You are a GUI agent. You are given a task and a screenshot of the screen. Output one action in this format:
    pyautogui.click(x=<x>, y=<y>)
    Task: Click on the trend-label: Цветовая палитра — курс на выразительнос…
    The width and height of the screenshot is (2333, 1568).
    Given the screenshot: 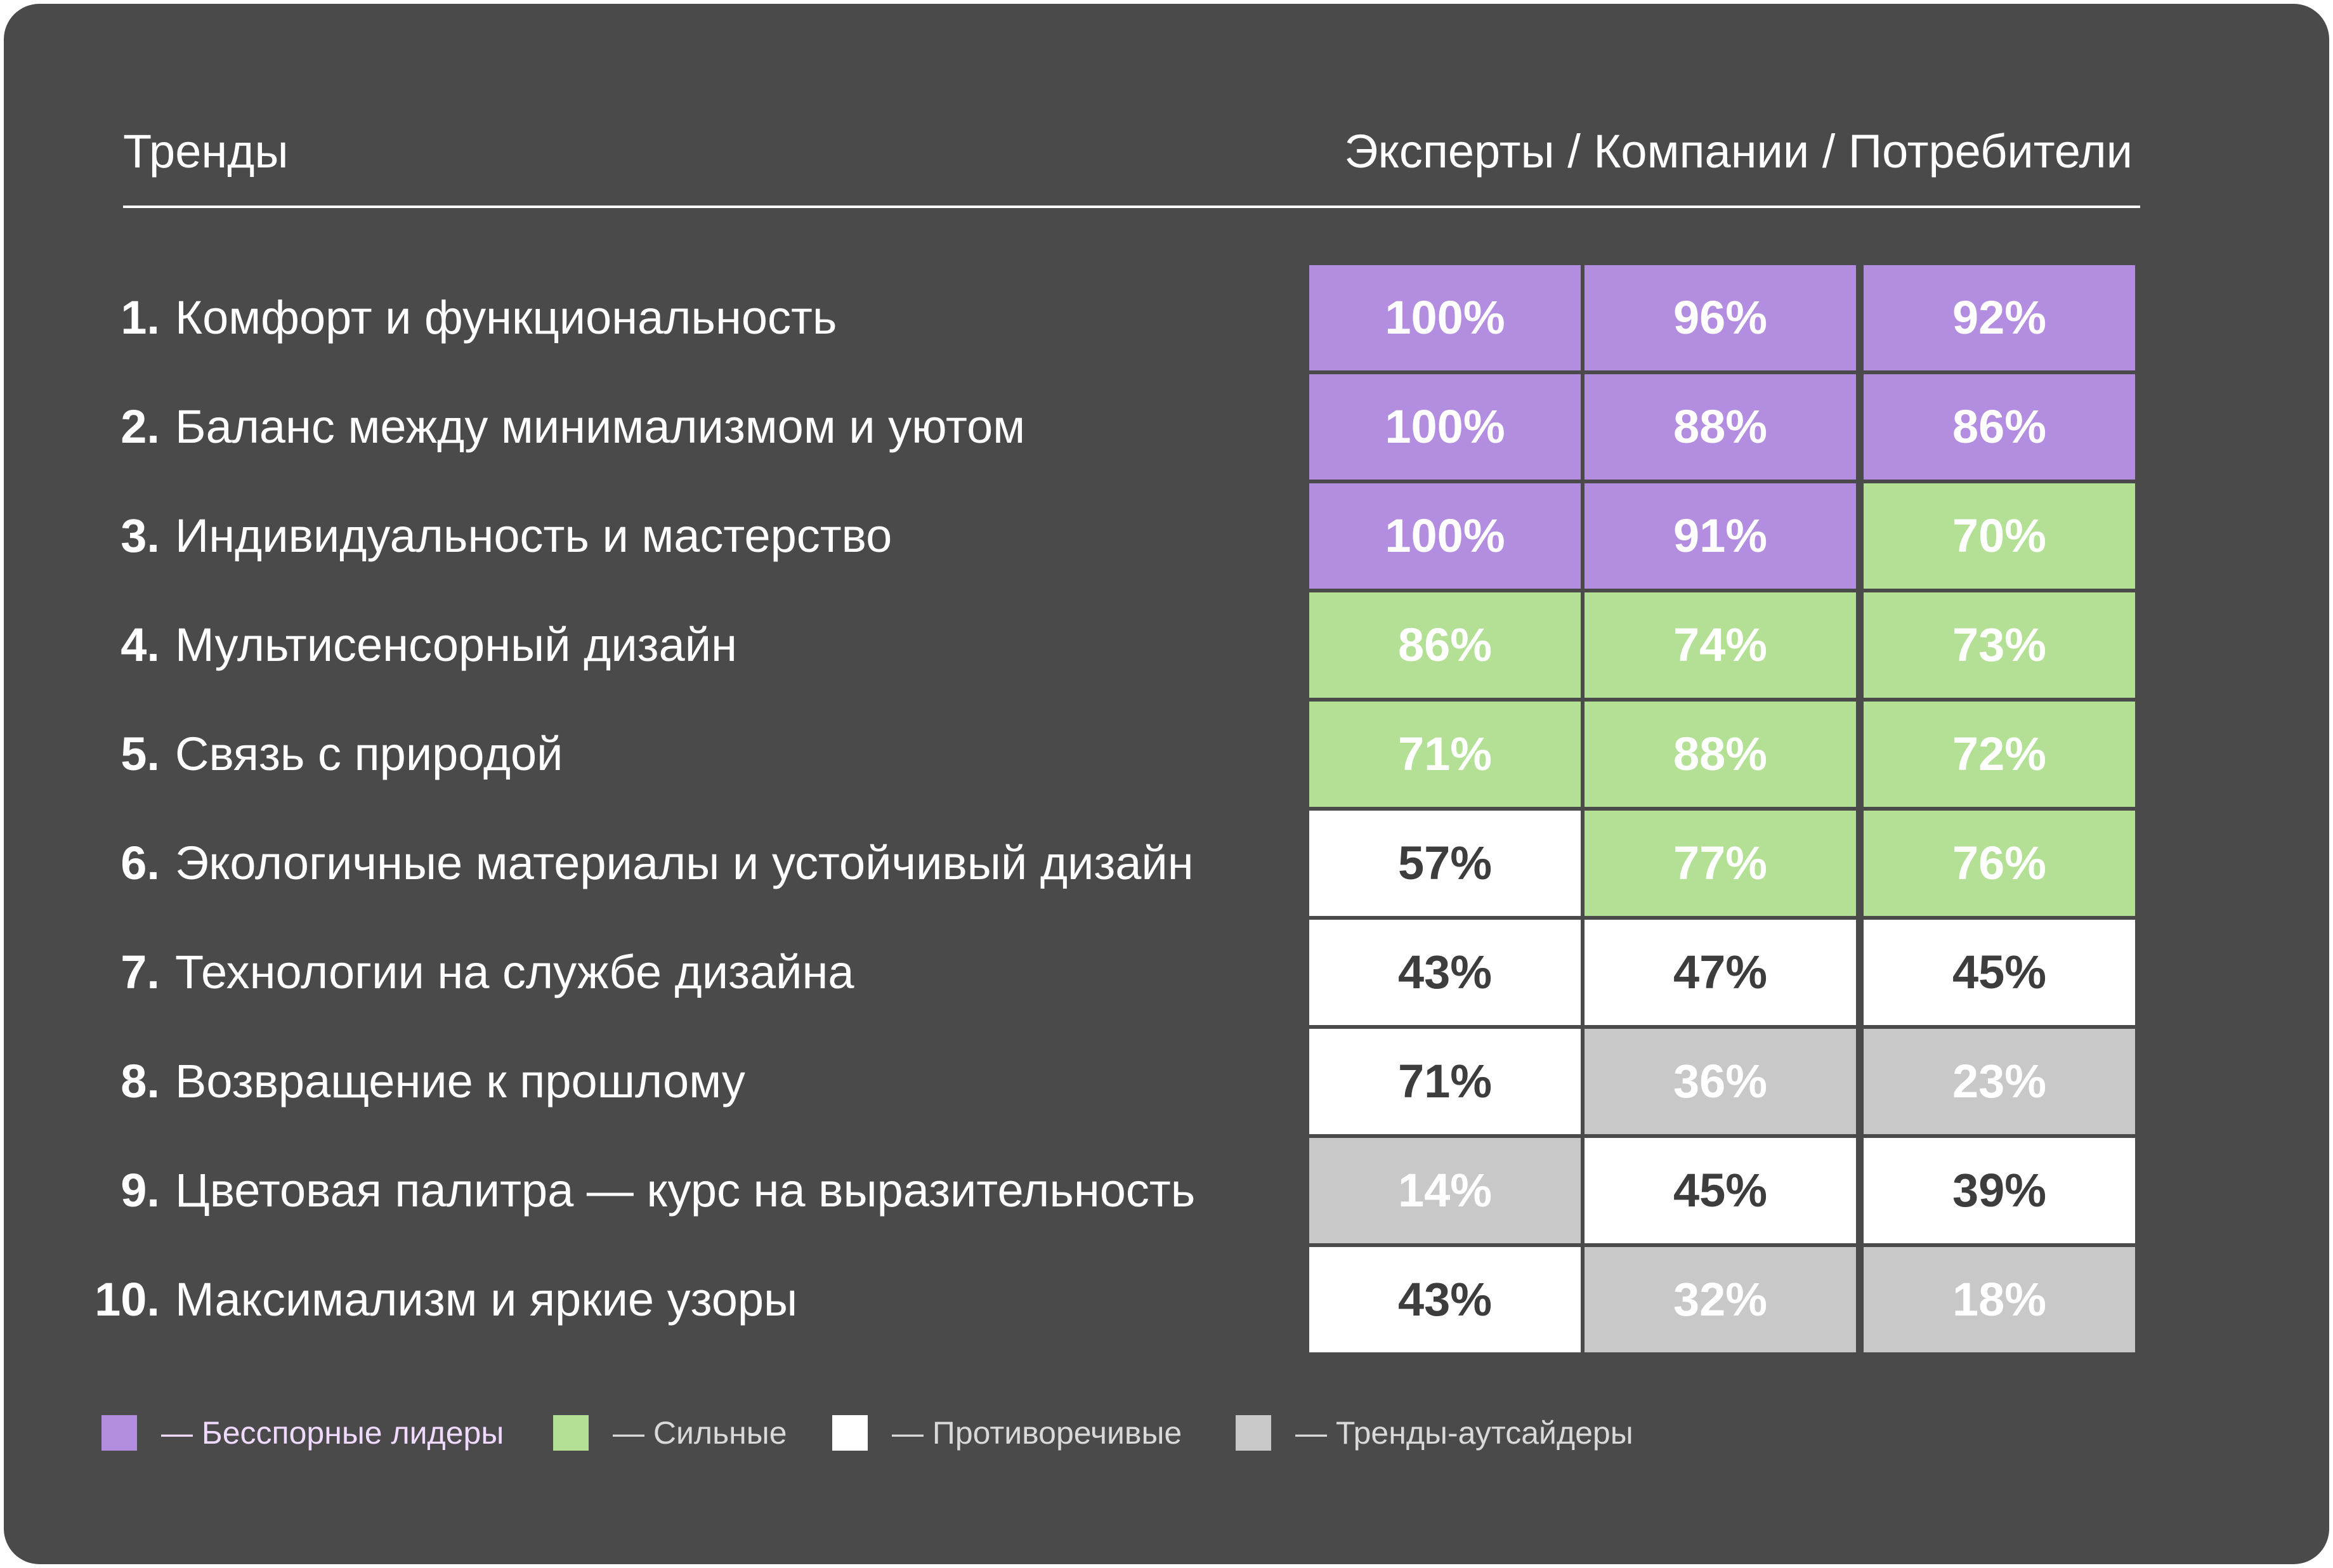 What is the action you would take?
    pyautogui.click(x=685, y=1190)
    